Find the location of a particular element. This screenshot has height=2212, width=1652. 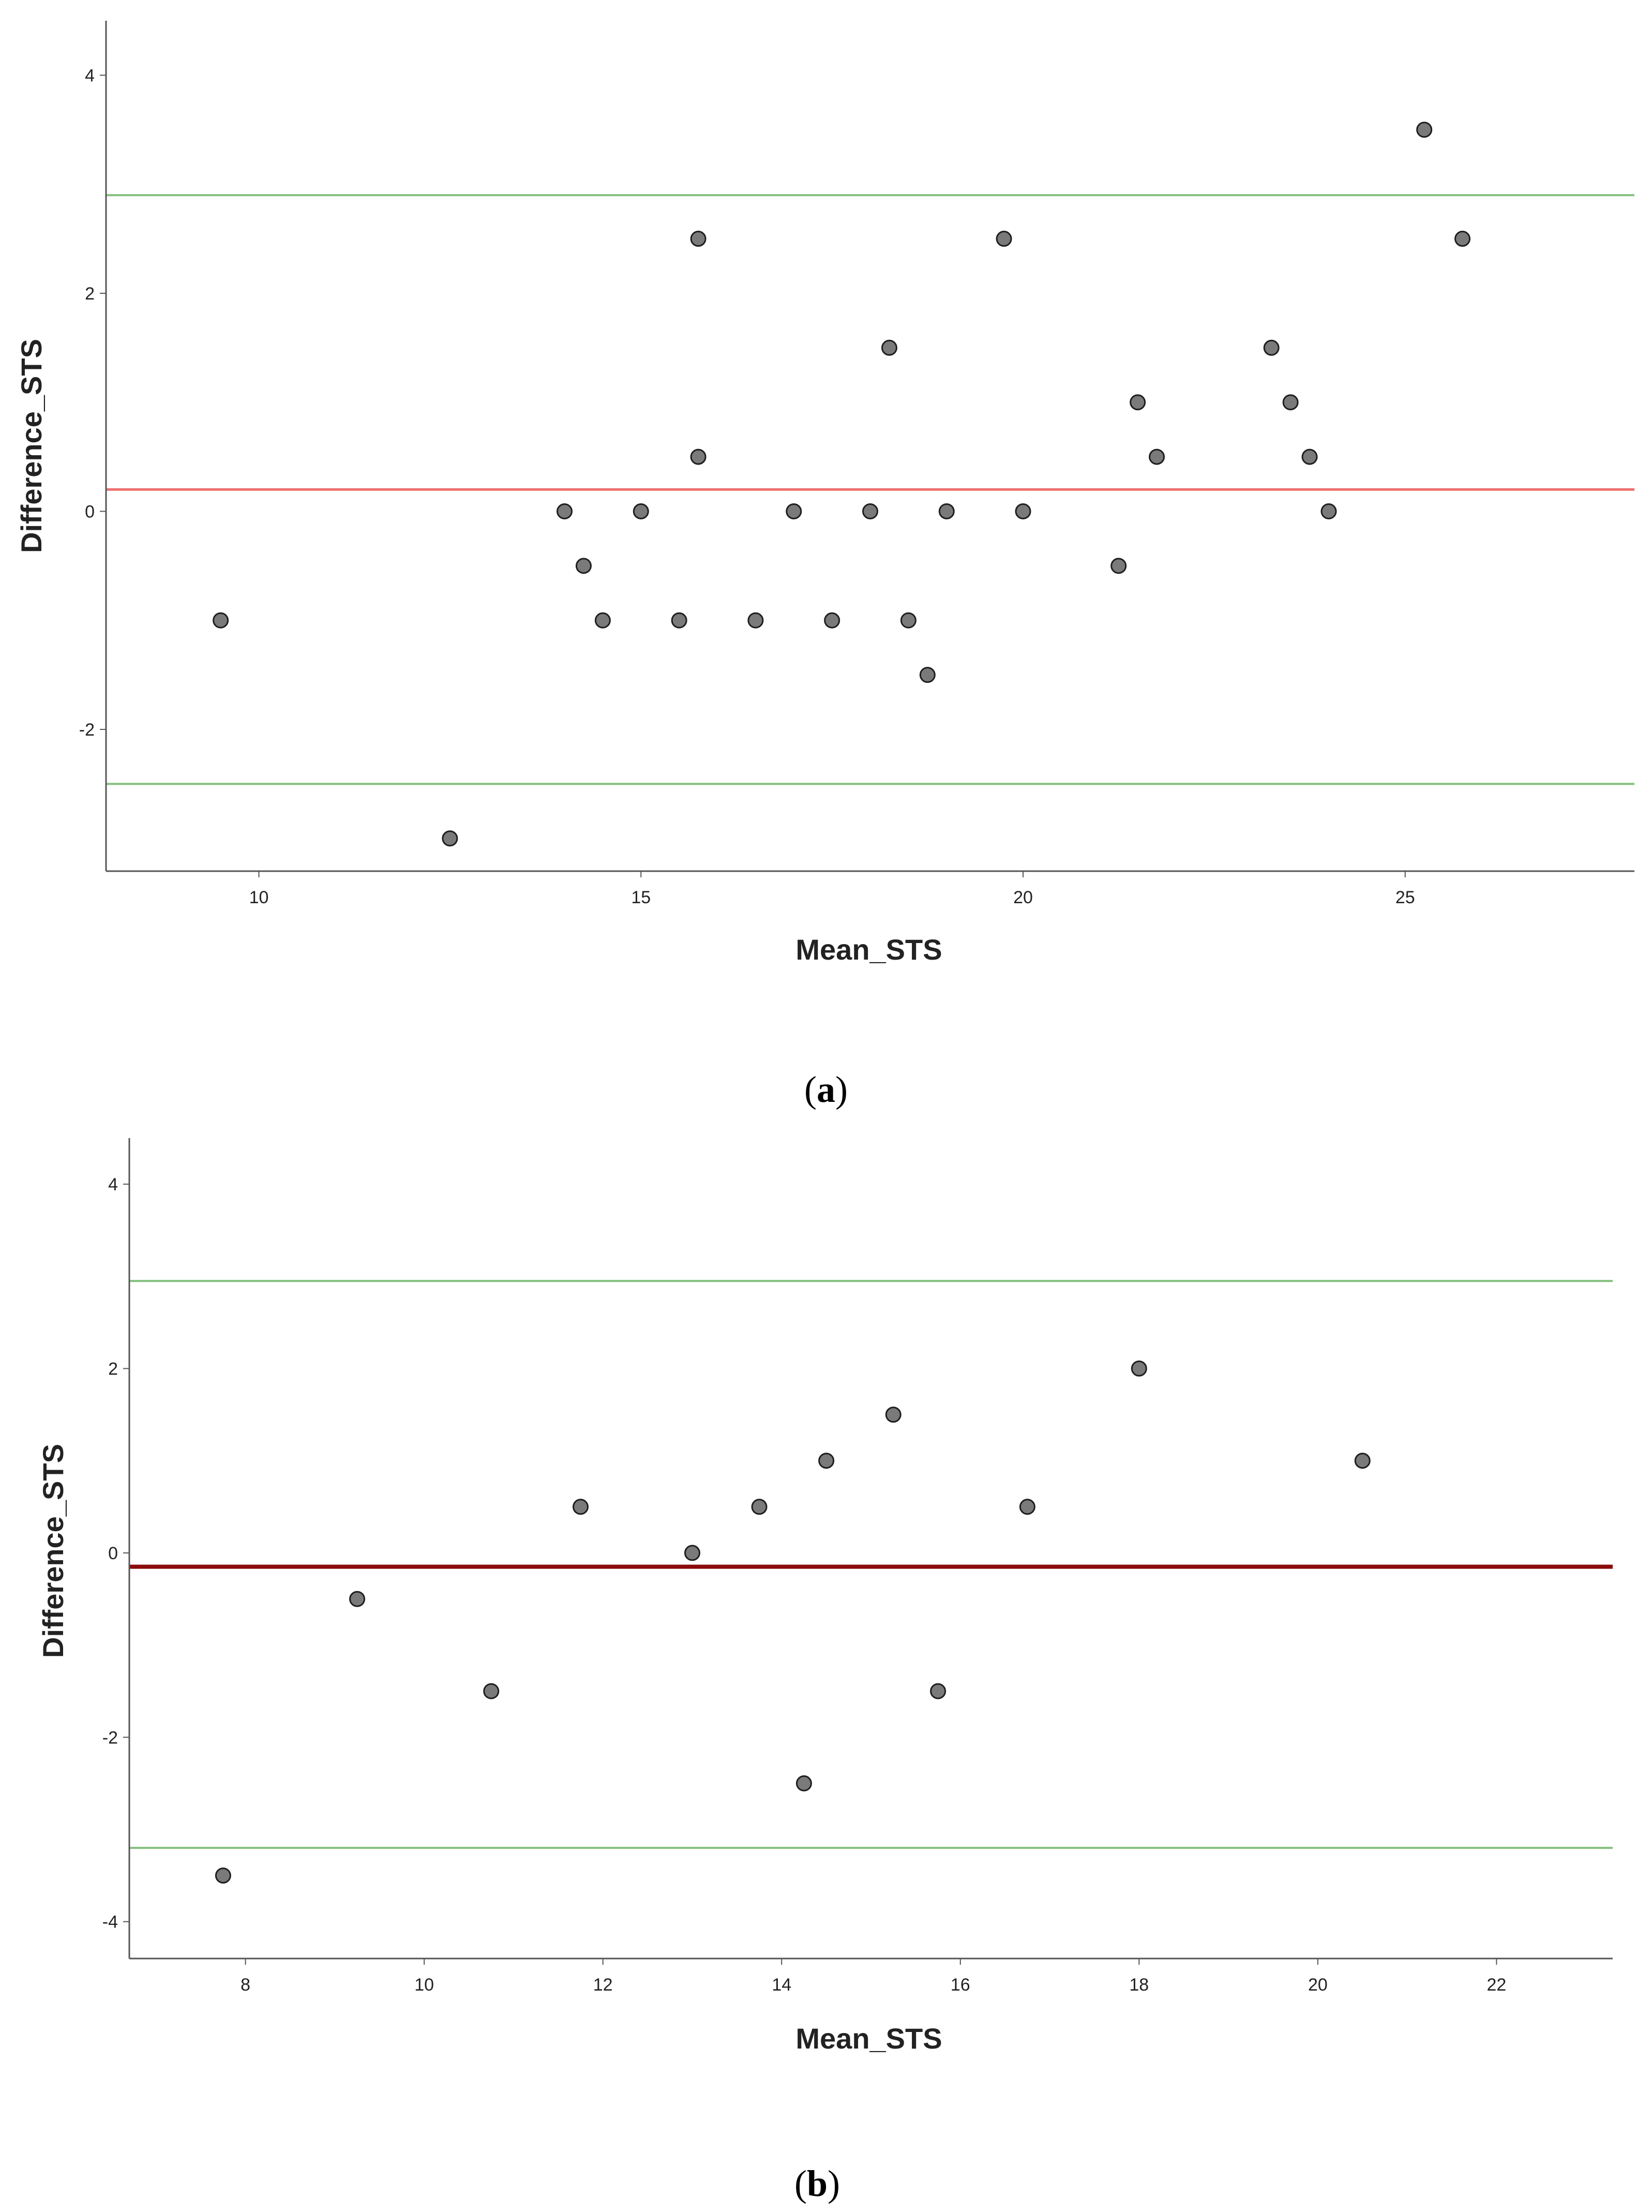

panel-b-y-tick-label: -4 is located at coordinates (110, 1922).